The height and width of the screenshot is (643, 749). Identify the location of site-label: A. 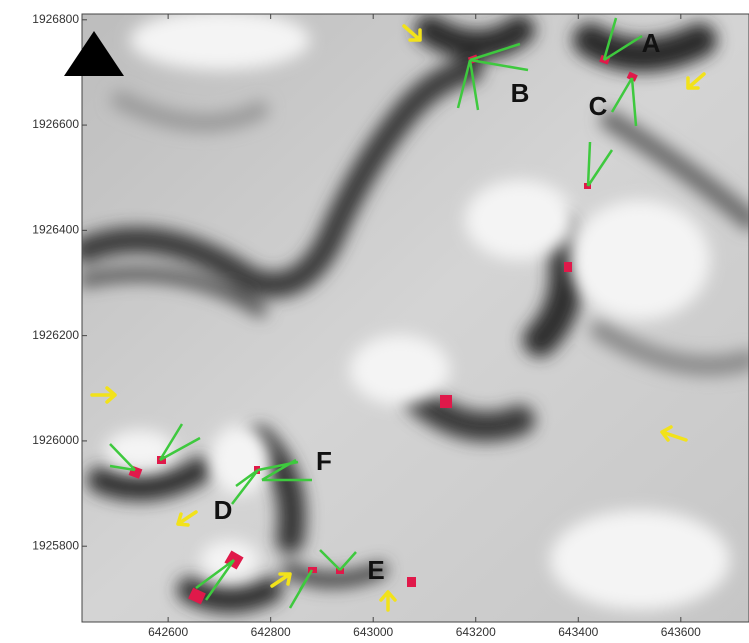
(651, 43).